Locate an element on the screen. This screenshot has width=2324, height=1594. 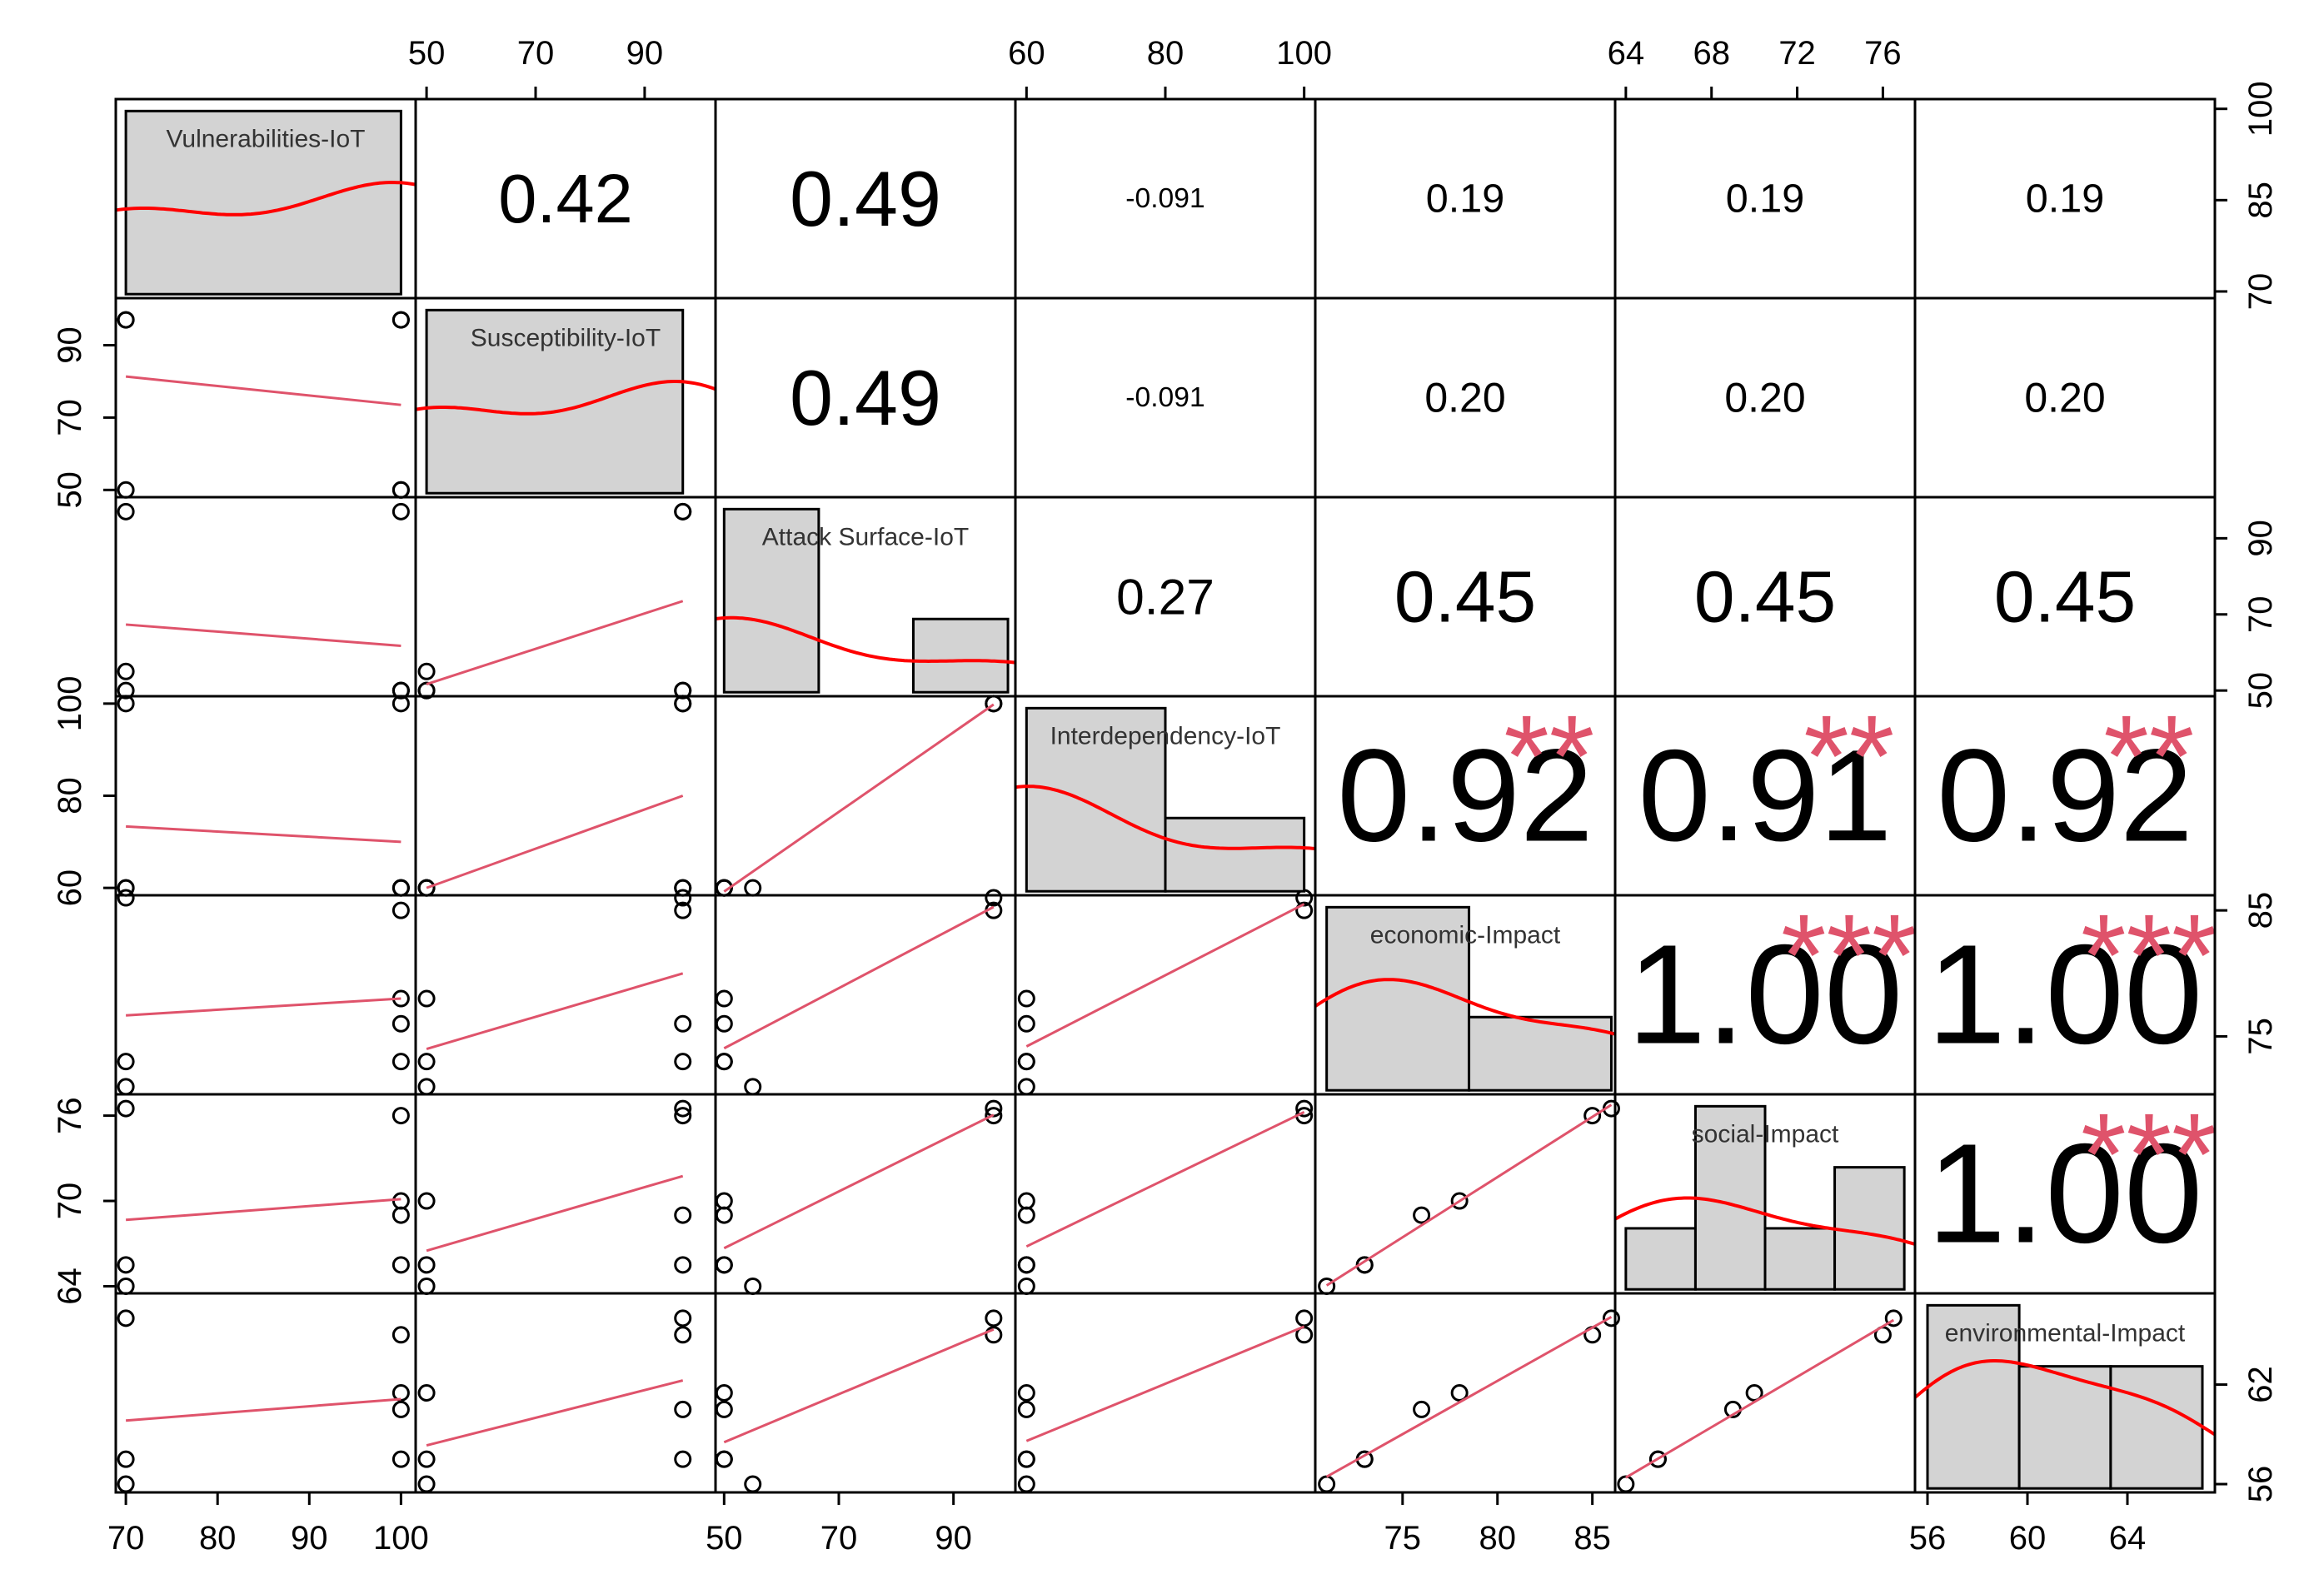
y-tick-label: 100 is located at coordinates (2260, 109).